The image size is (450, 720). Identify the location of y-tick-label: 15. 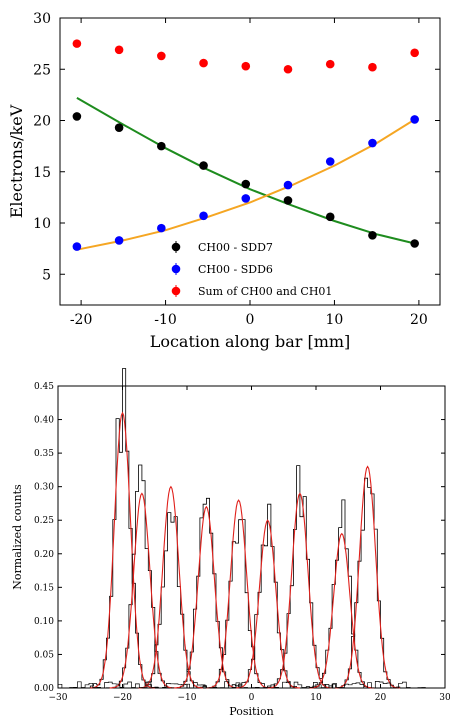
(42, 173).